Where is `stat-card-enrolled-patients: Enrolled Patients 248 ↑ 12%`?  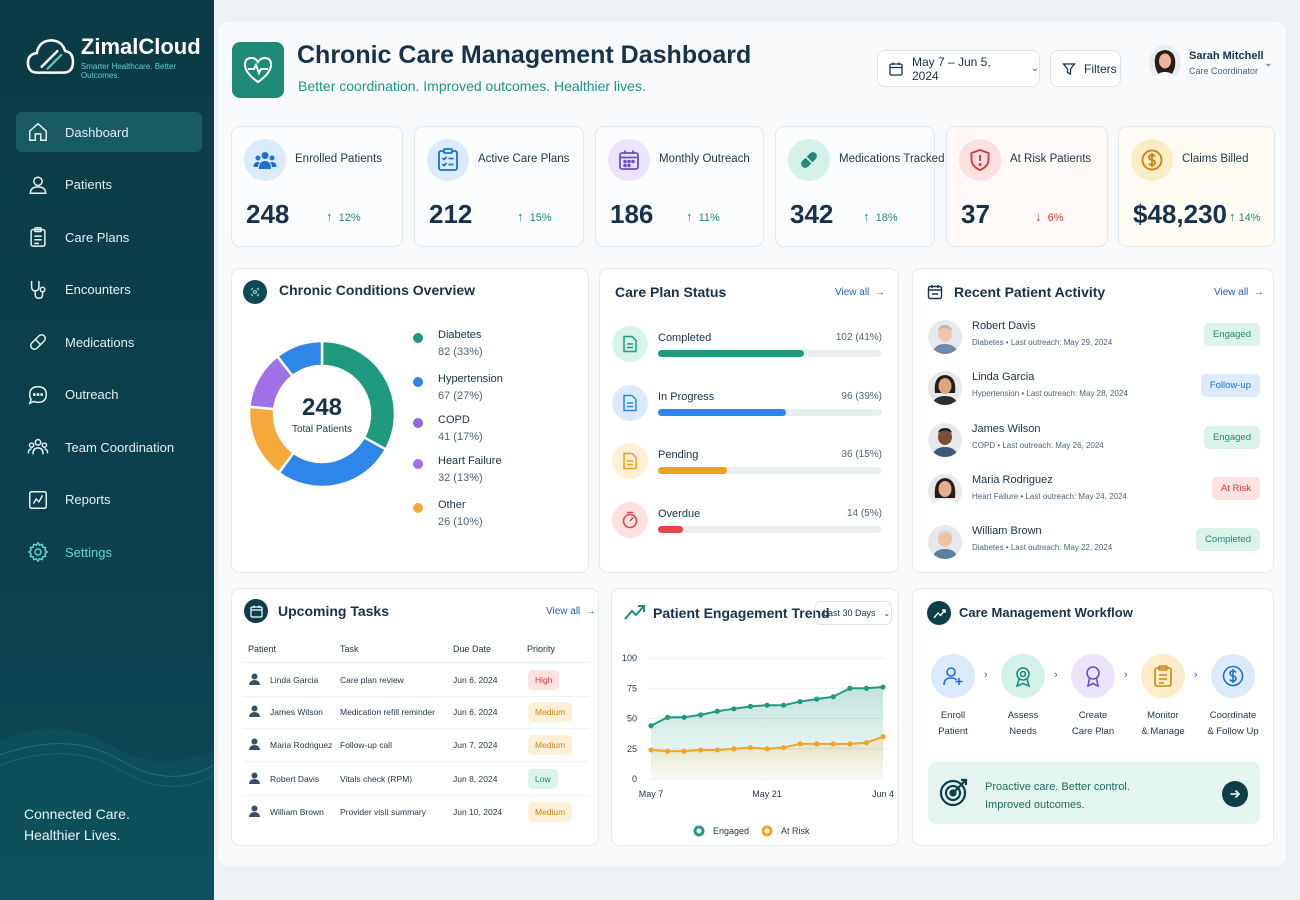 stat-card-enrolled-patients: Enrolled Patients 248 ↑ 12% is located at coordinates (317, 186).